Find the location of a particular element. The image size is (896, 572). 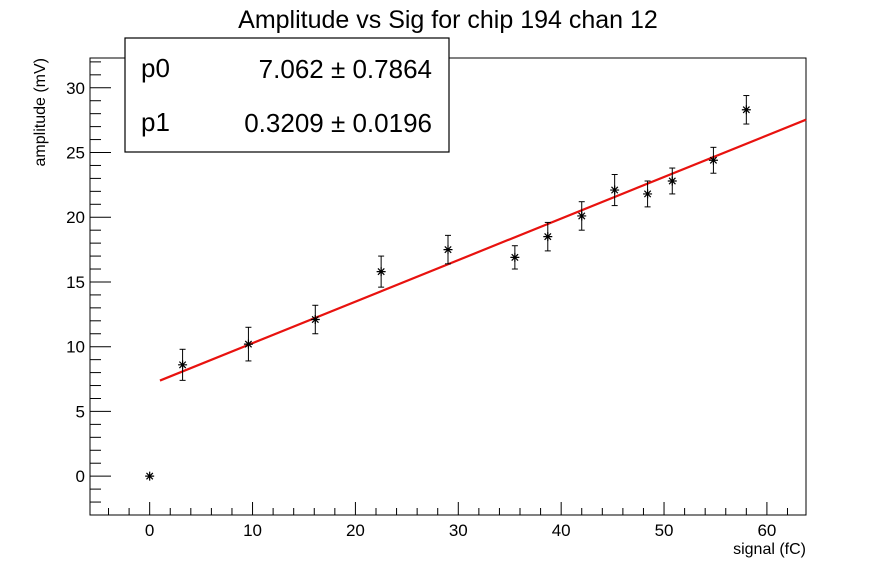

y-axis-title: amplitude (mV) is located at coordinates (40, 112).